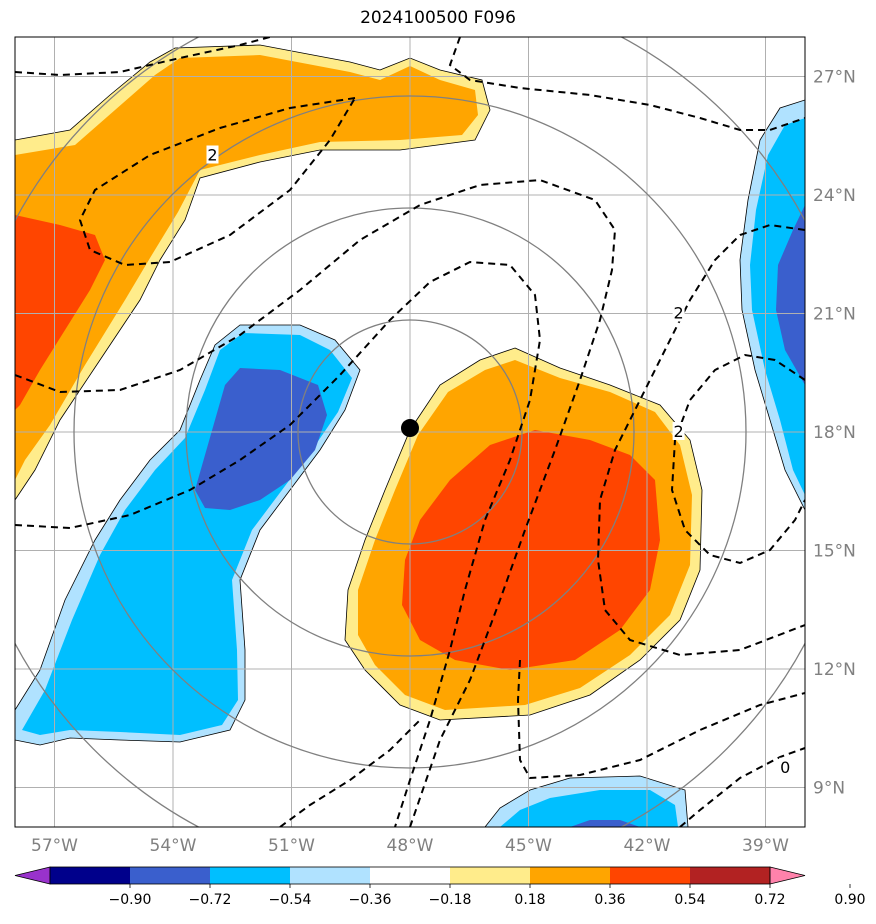 The image size is (876, 924). What do you see at coordinates (790, 295) in the screenshot?
I see `negative-east-core` at bounding box center [790, 295].